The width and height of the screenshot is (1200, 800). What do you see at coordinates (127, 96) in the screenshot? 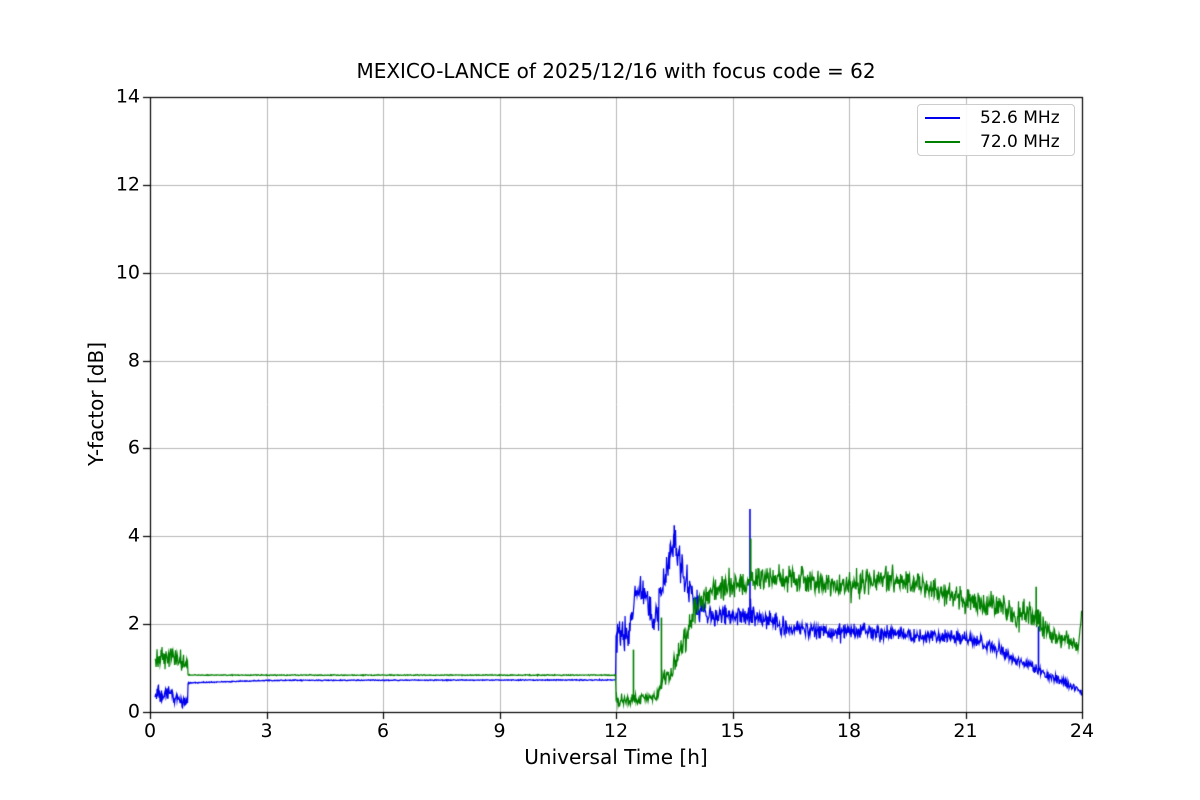
I see `y-tick-label: 14` at bounding box center [127, 96].